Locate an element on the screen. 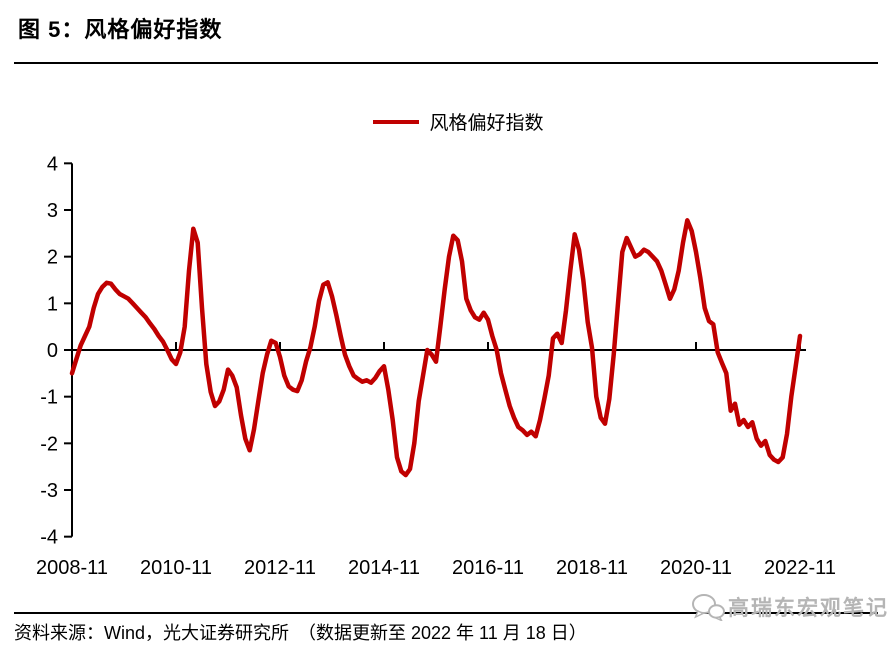 The height and width of the screenshot is (656, 895). legend-label: 风格偏好指数 is located at coordinates (486, 123).